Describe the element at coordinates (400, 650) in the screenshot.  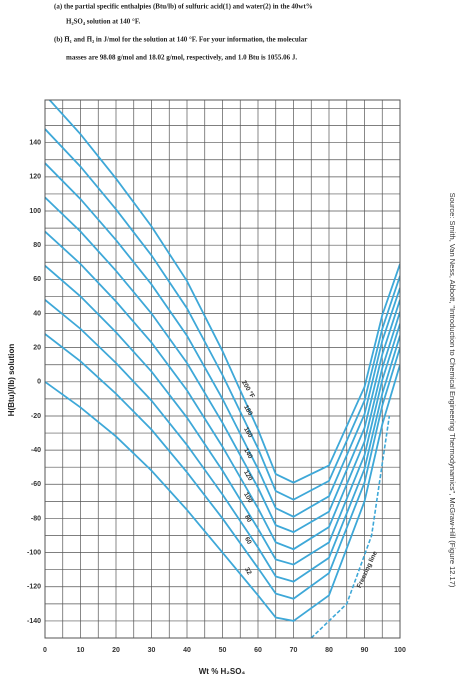
I see `x-tick-label: 100` at that location.